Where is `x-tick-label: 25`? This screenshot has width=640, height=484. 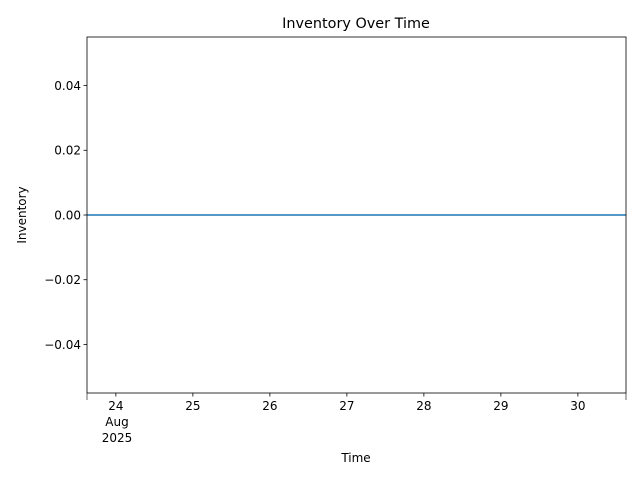
x-tick-label: 25 is located at coordinates (192, 406).